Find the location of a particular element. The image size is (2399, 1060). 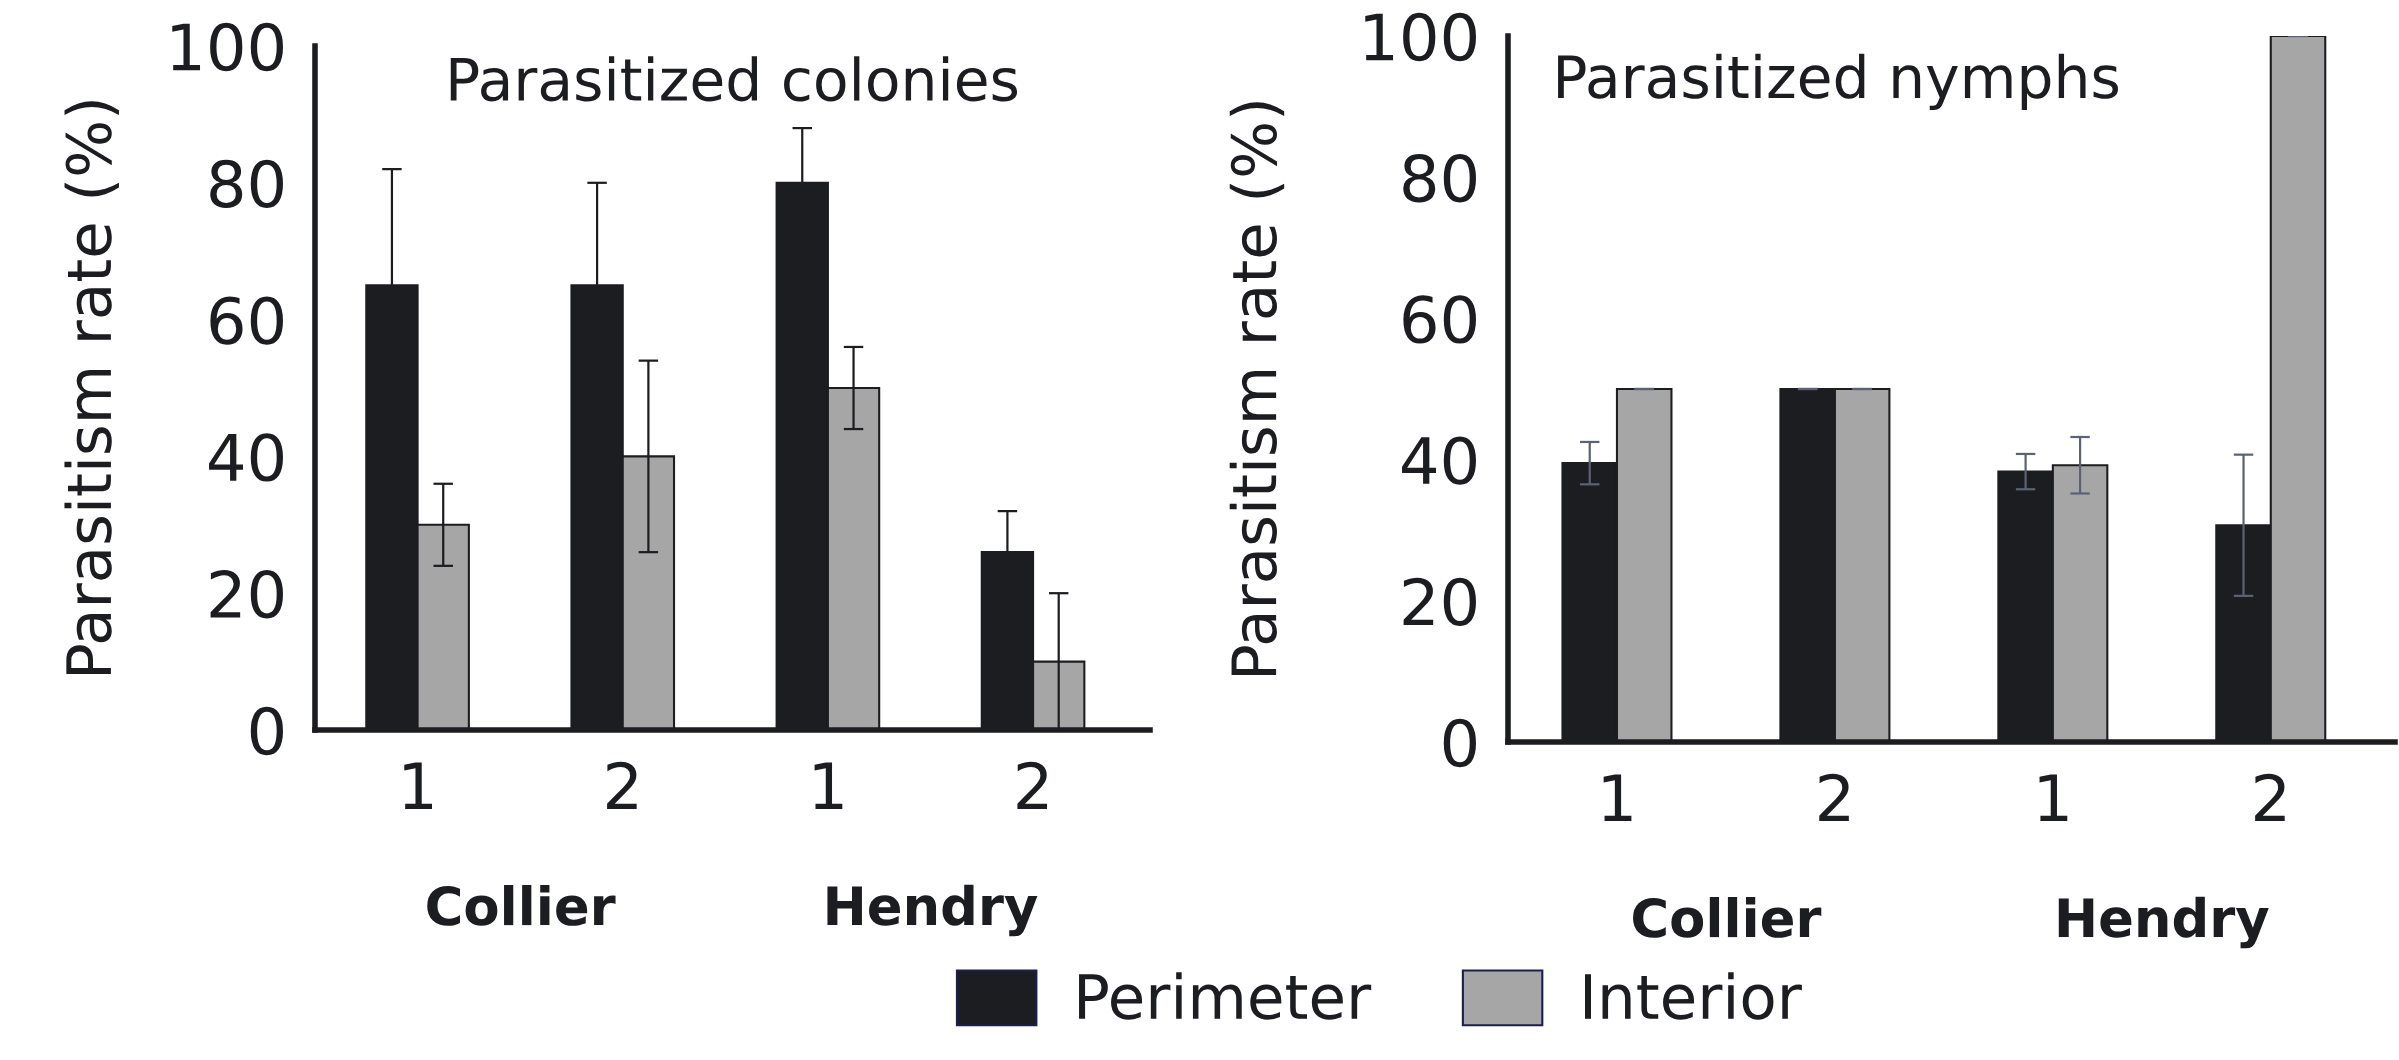

chart-title: Parasitized nymphs is located at coordinates (1838, 82).